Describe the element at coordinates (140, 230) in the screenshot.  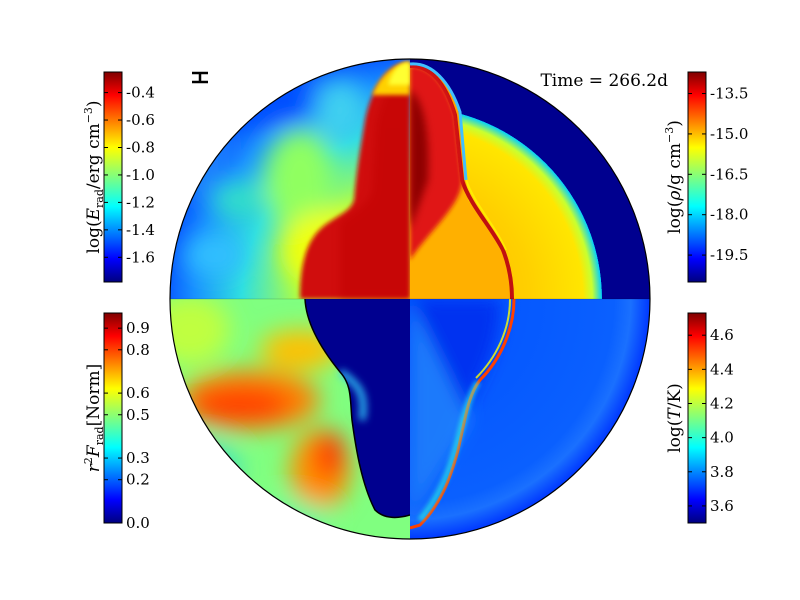
I see `colorbar-tick-label: -1.4` at that location.